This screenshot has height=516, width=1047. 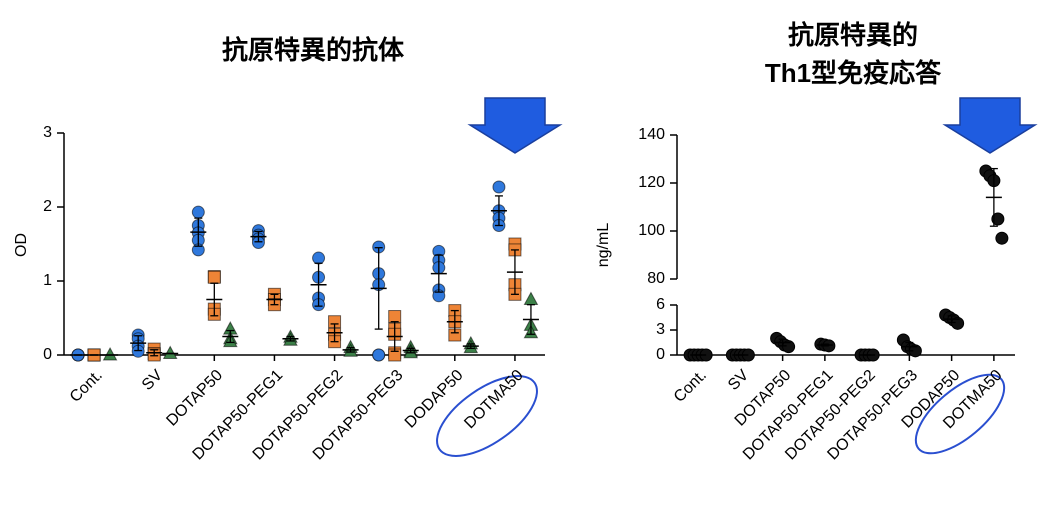 I want to click on x-tick-label: DODAP50, so click(x=434, y=399).